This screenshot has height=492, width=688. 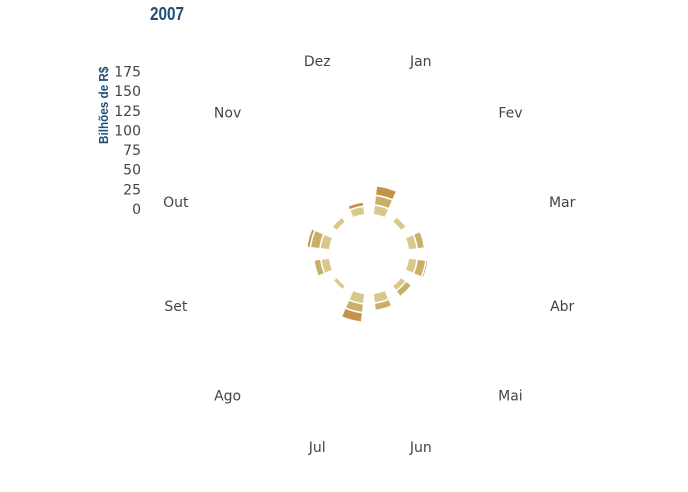 I want to click on radial-tick-0: 0, so click(x=136, y=210).